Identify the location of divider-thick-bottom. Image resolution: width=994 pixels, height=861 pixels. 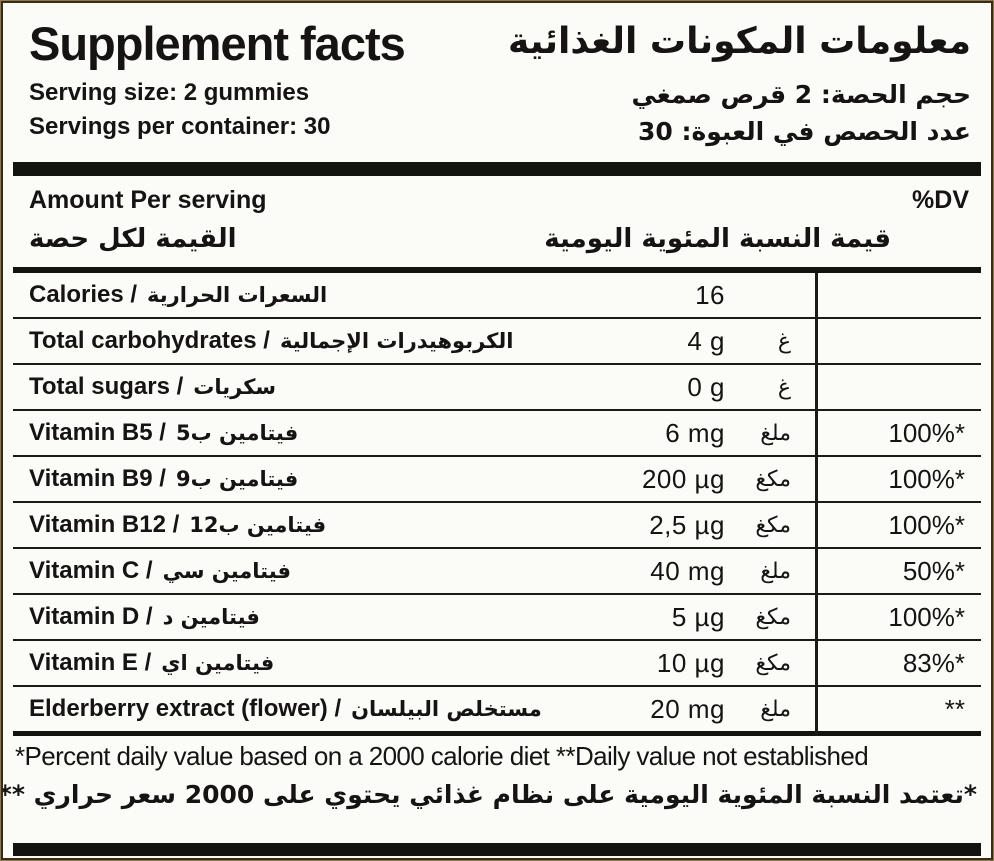
(497, 849).